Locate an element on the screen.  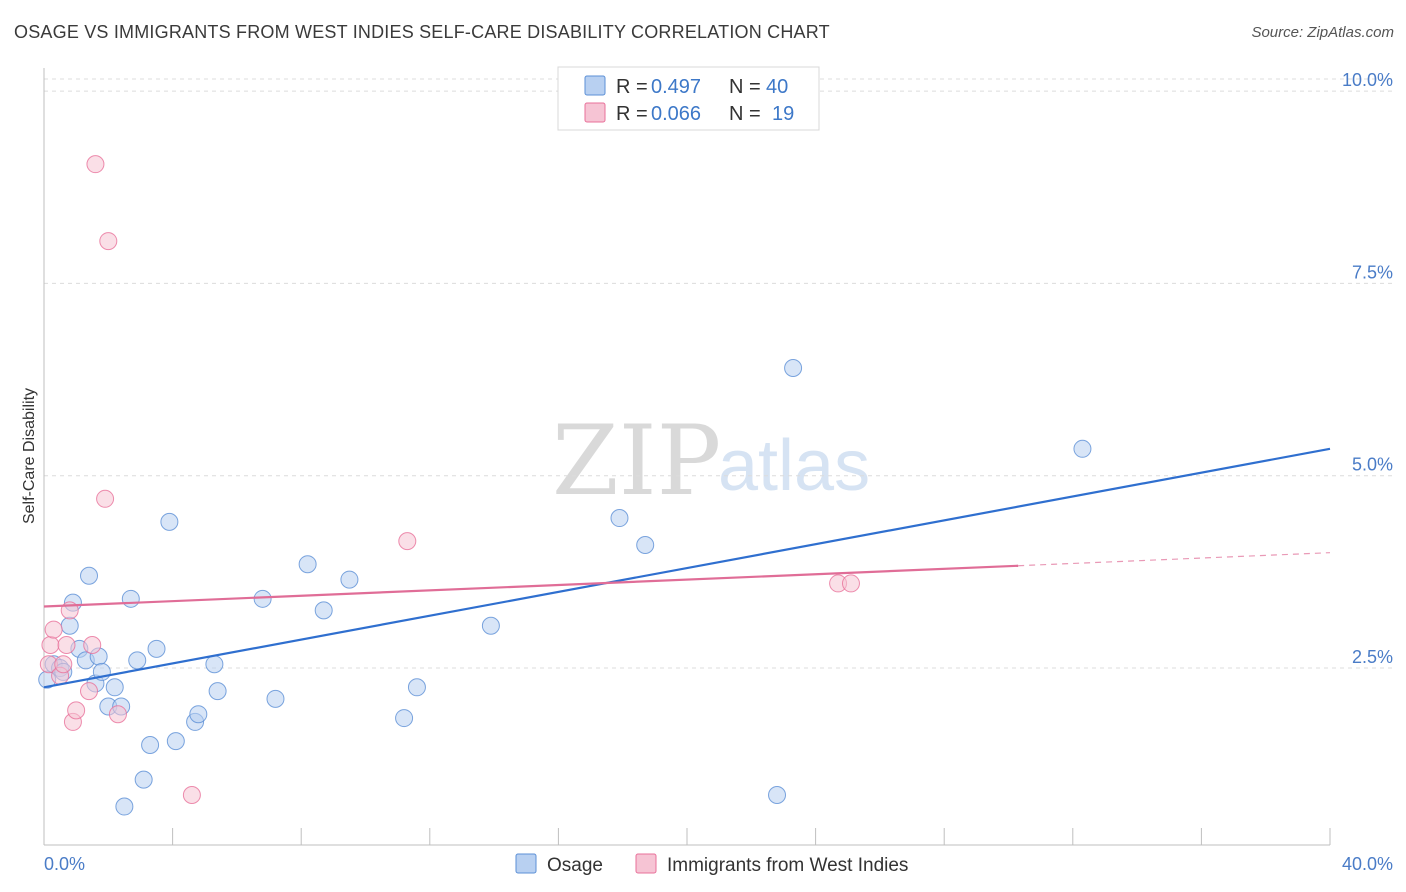
watermark-zip: ZIP is located at coordinates (636, 461).